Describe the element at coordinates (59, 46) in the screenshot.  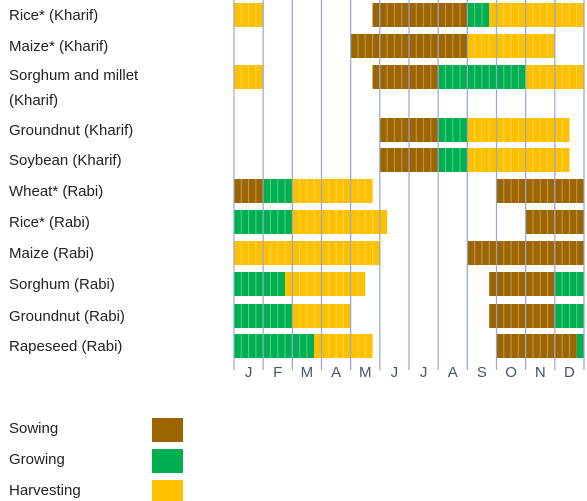
I see `row-label: Maize* (Kharif)` at that location.